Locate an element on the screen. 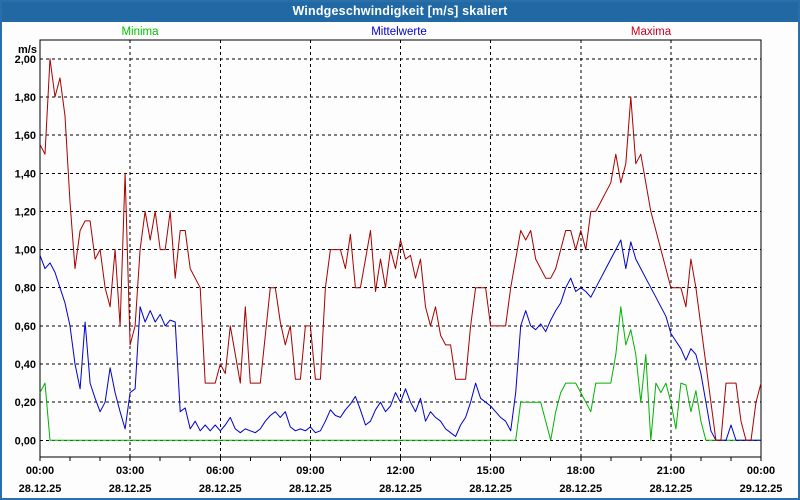 This screenshot has height=500, width=800. y-tick-label: 0,60 is located at coordinates (25, 327).